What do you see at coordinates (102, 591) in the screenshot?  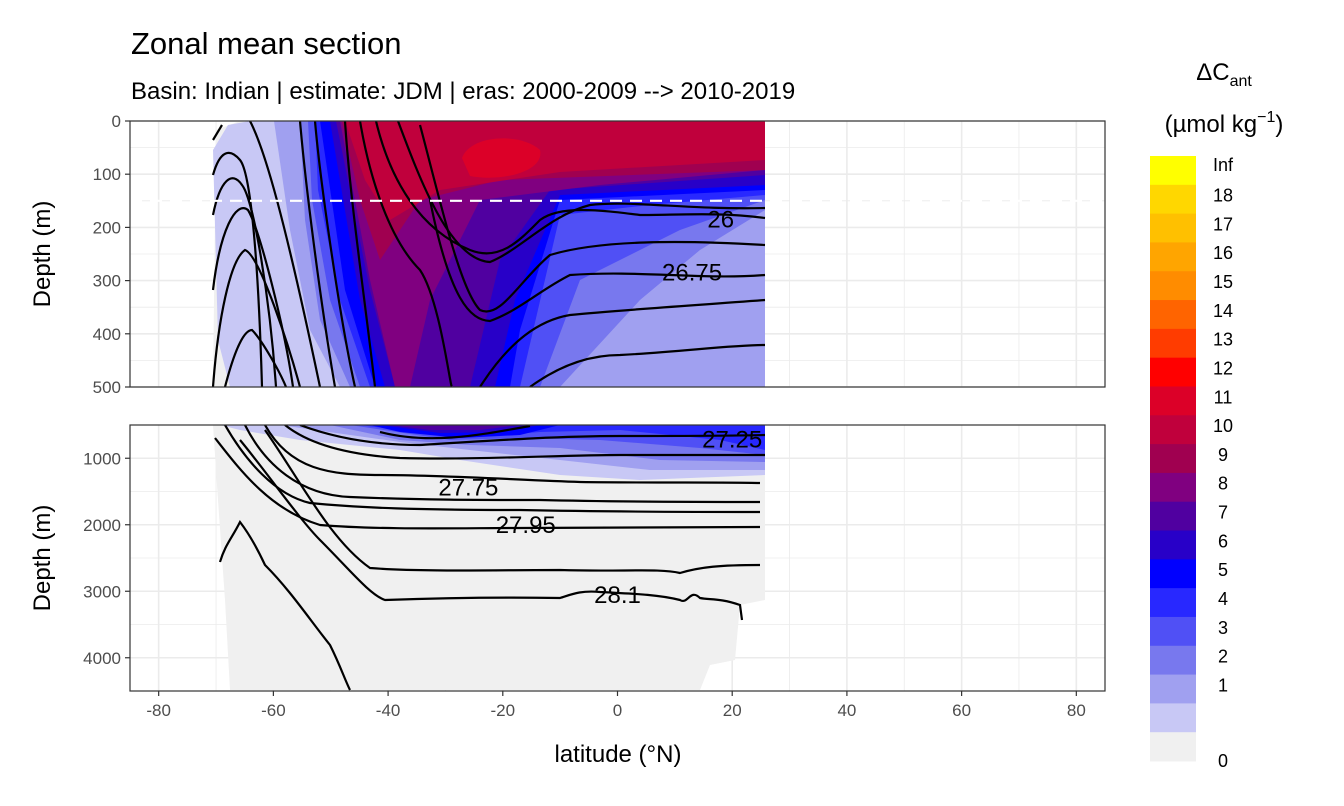 I see `y-tick-label: 3000` at bounding box center [102, 591].